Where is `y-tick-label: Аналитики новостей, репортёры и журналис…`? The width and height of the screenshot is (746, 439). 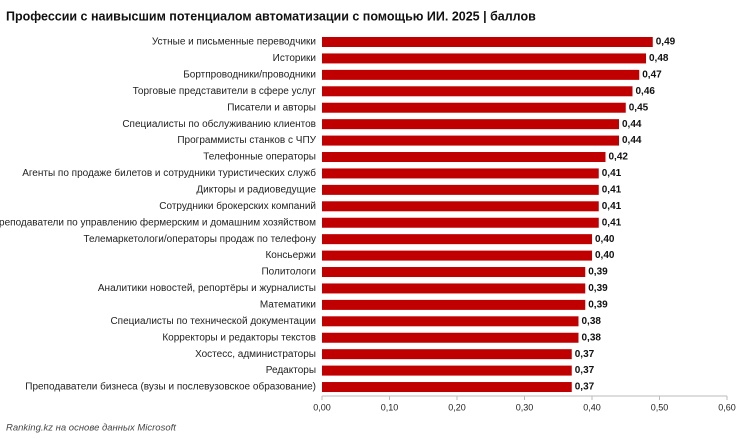
y-tick-label: Аналитики новостей, репортёры и журналис… is located at coordinates (207, 288).